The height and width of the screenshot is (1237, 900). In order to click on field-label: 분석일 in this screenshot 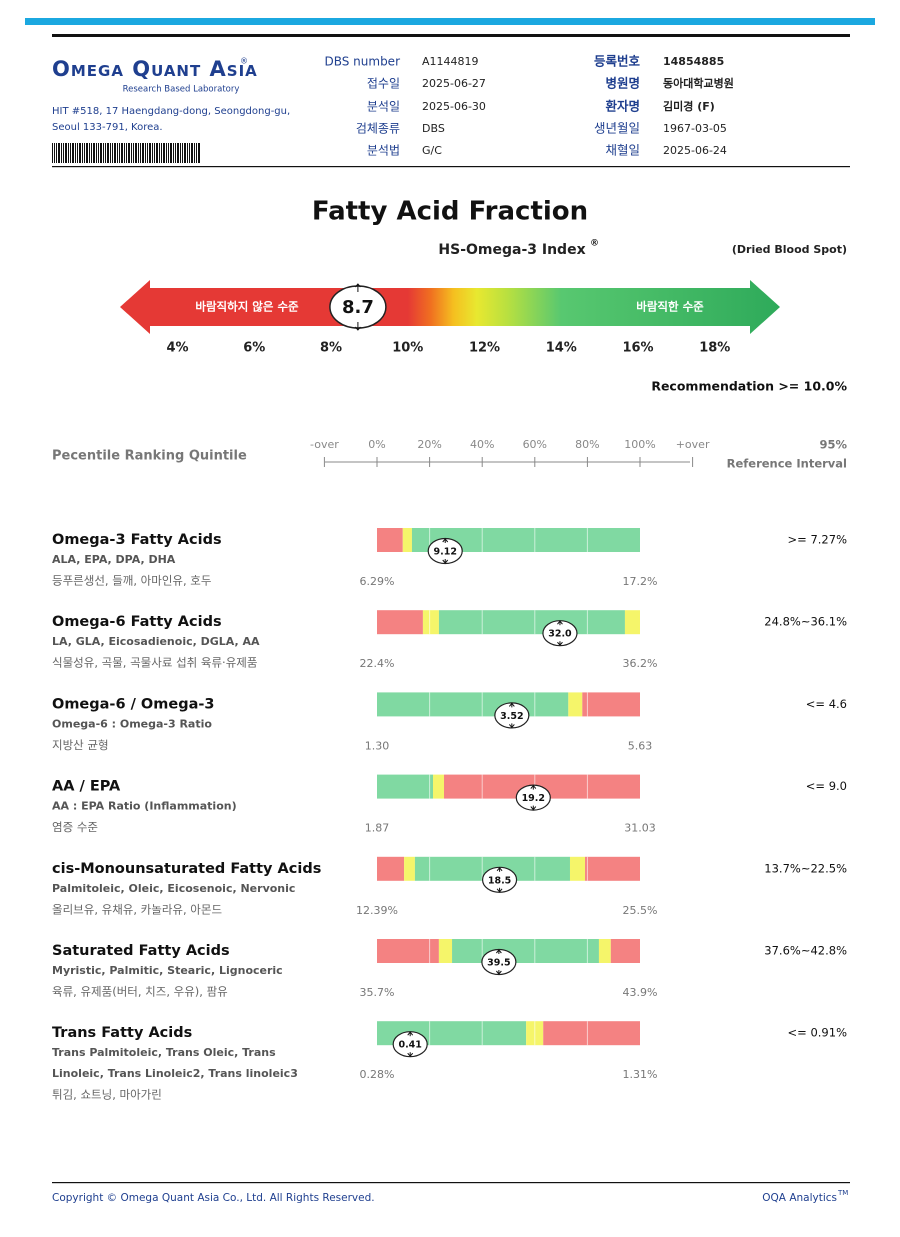, I will do `click(383, 107)`.